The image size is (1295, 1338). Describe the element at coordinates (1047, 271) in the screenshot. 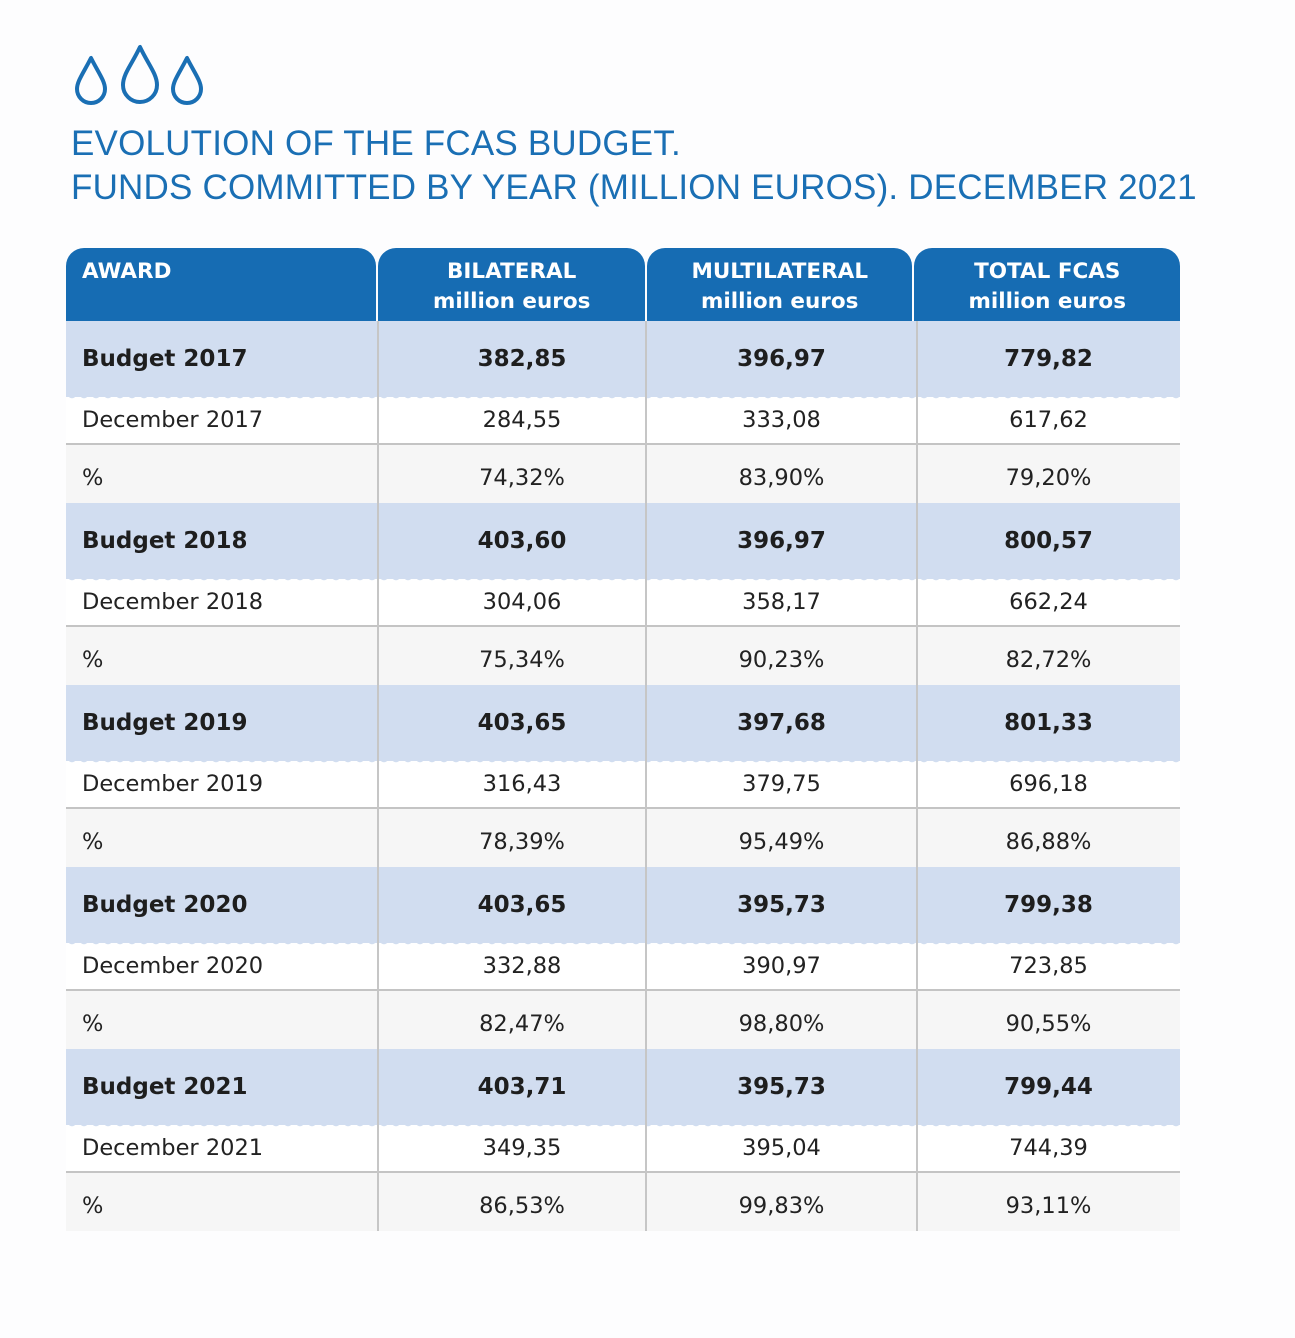

I see `header-total-label: TOTAL FCAS` at that location.